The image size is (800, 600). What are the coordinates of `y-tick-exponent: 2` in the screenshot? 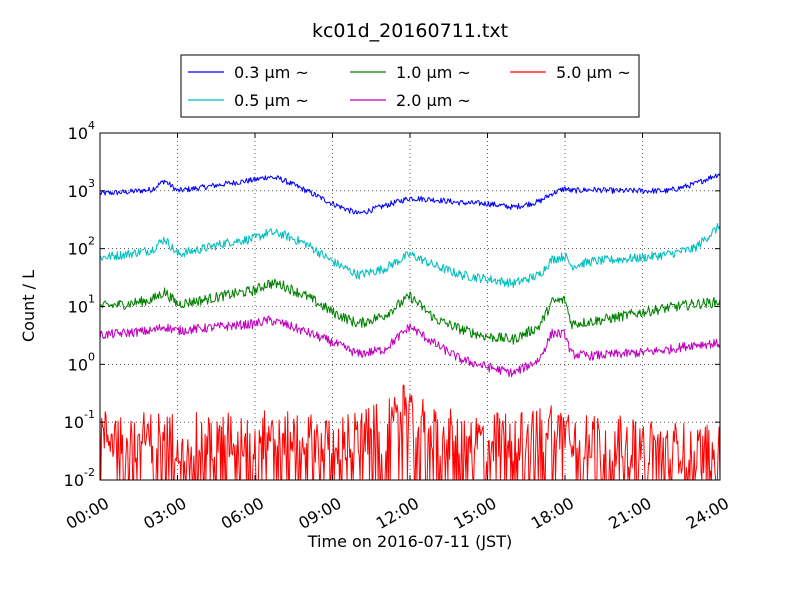 It's located at (91, 241).